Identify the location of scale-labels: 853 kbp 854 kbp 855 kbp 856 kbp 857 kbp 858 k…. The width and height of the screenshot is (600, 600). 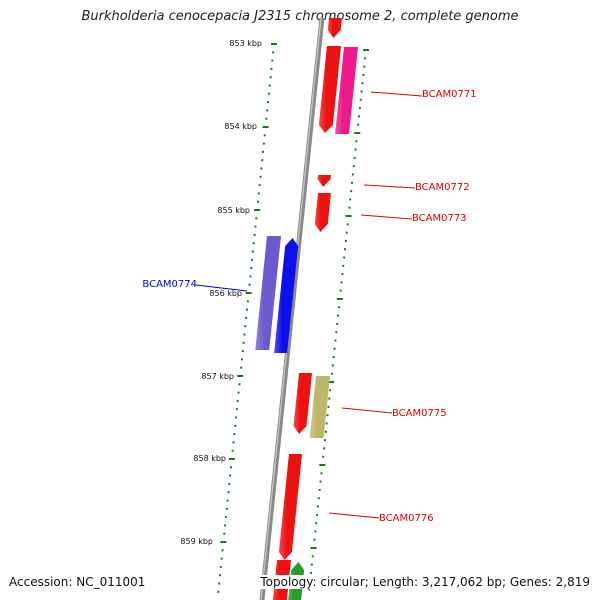
(221, 292).